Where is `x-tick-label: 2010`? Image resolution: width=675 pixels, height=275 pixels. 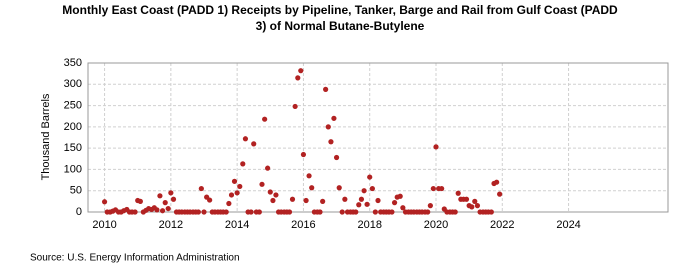
x-tick-label: 2010 is located at coordinates (104, 225).